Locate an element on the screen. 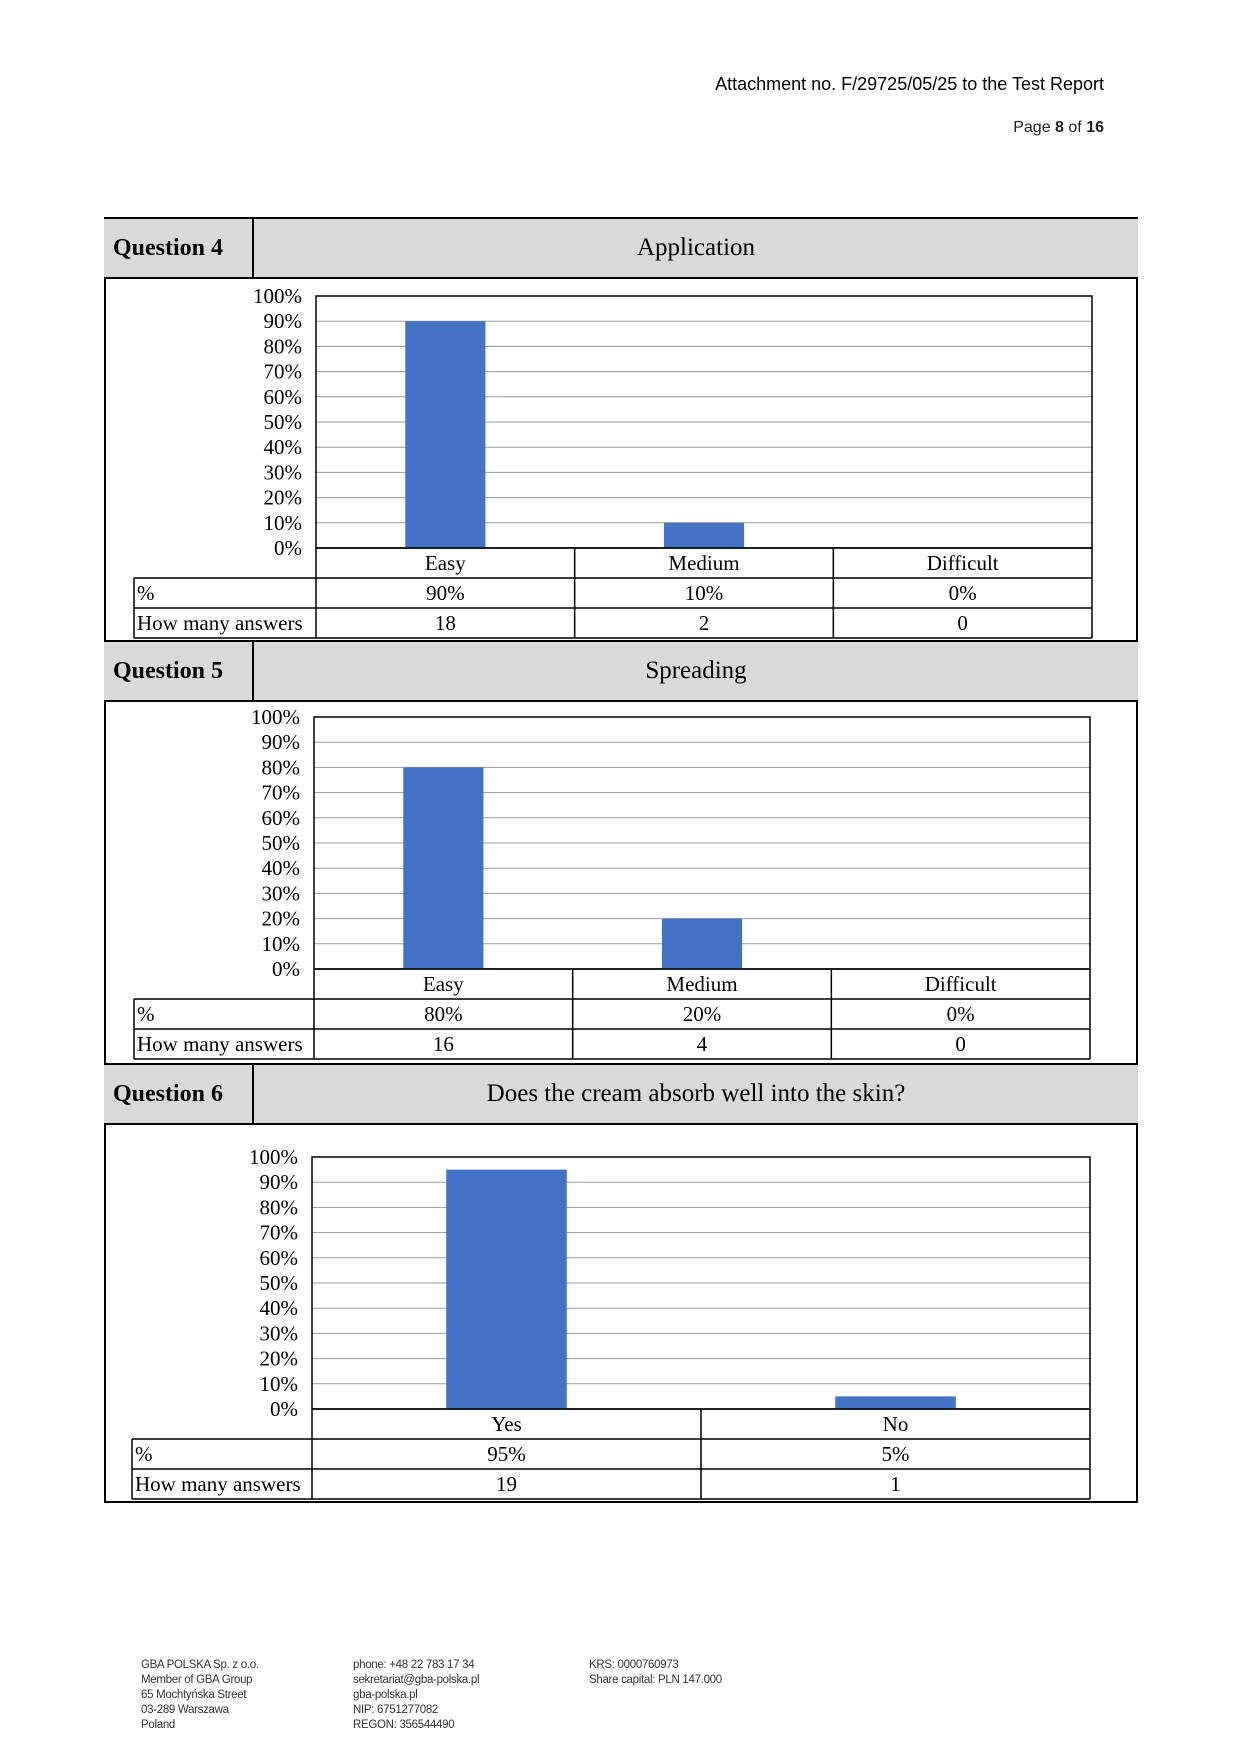 The width and height of the screenshot is (1241, 1755). question-4-title: Application is located at coordinates (696, 247).